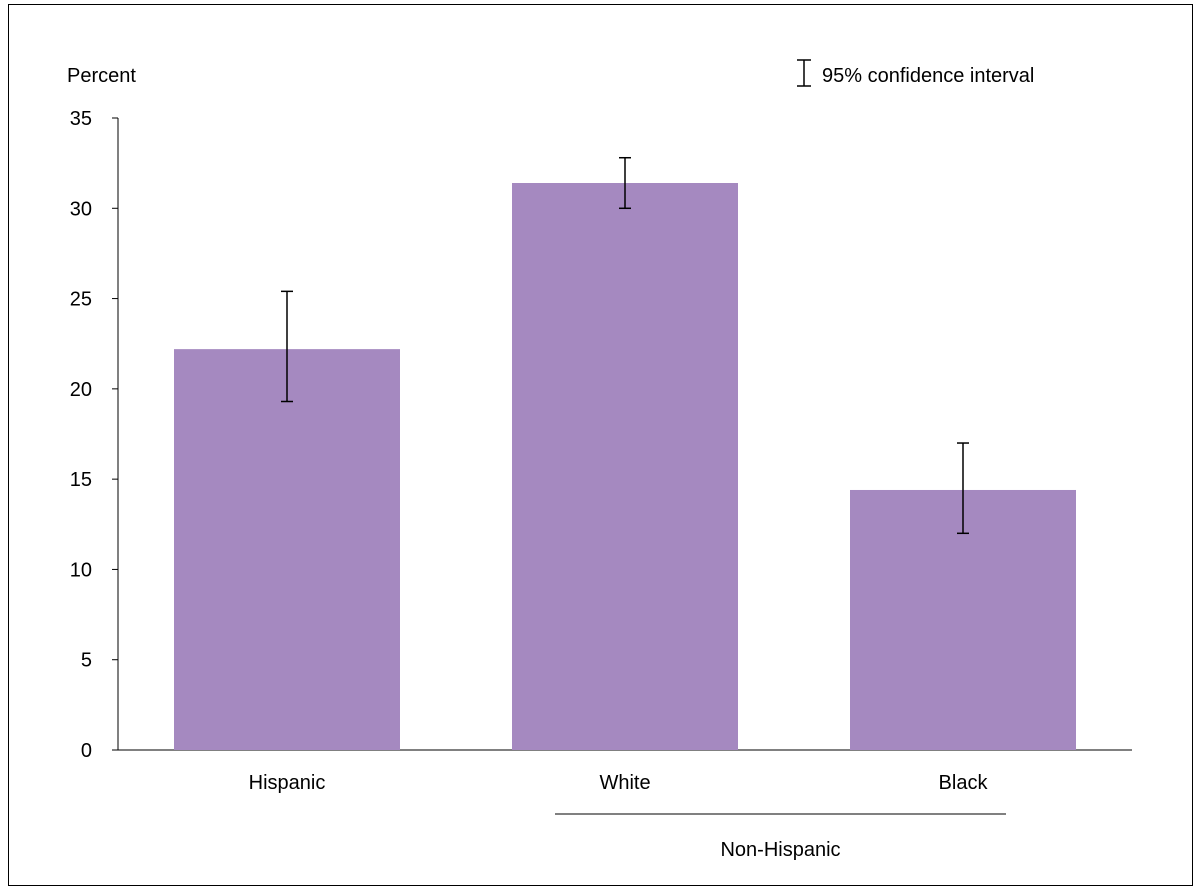 The width and height of the screenshot is (1199, 894). What do you see at coordinates (81, 119) in the screenshot?
I see `y-tick-label: 35` at bounding box center [81, 119].